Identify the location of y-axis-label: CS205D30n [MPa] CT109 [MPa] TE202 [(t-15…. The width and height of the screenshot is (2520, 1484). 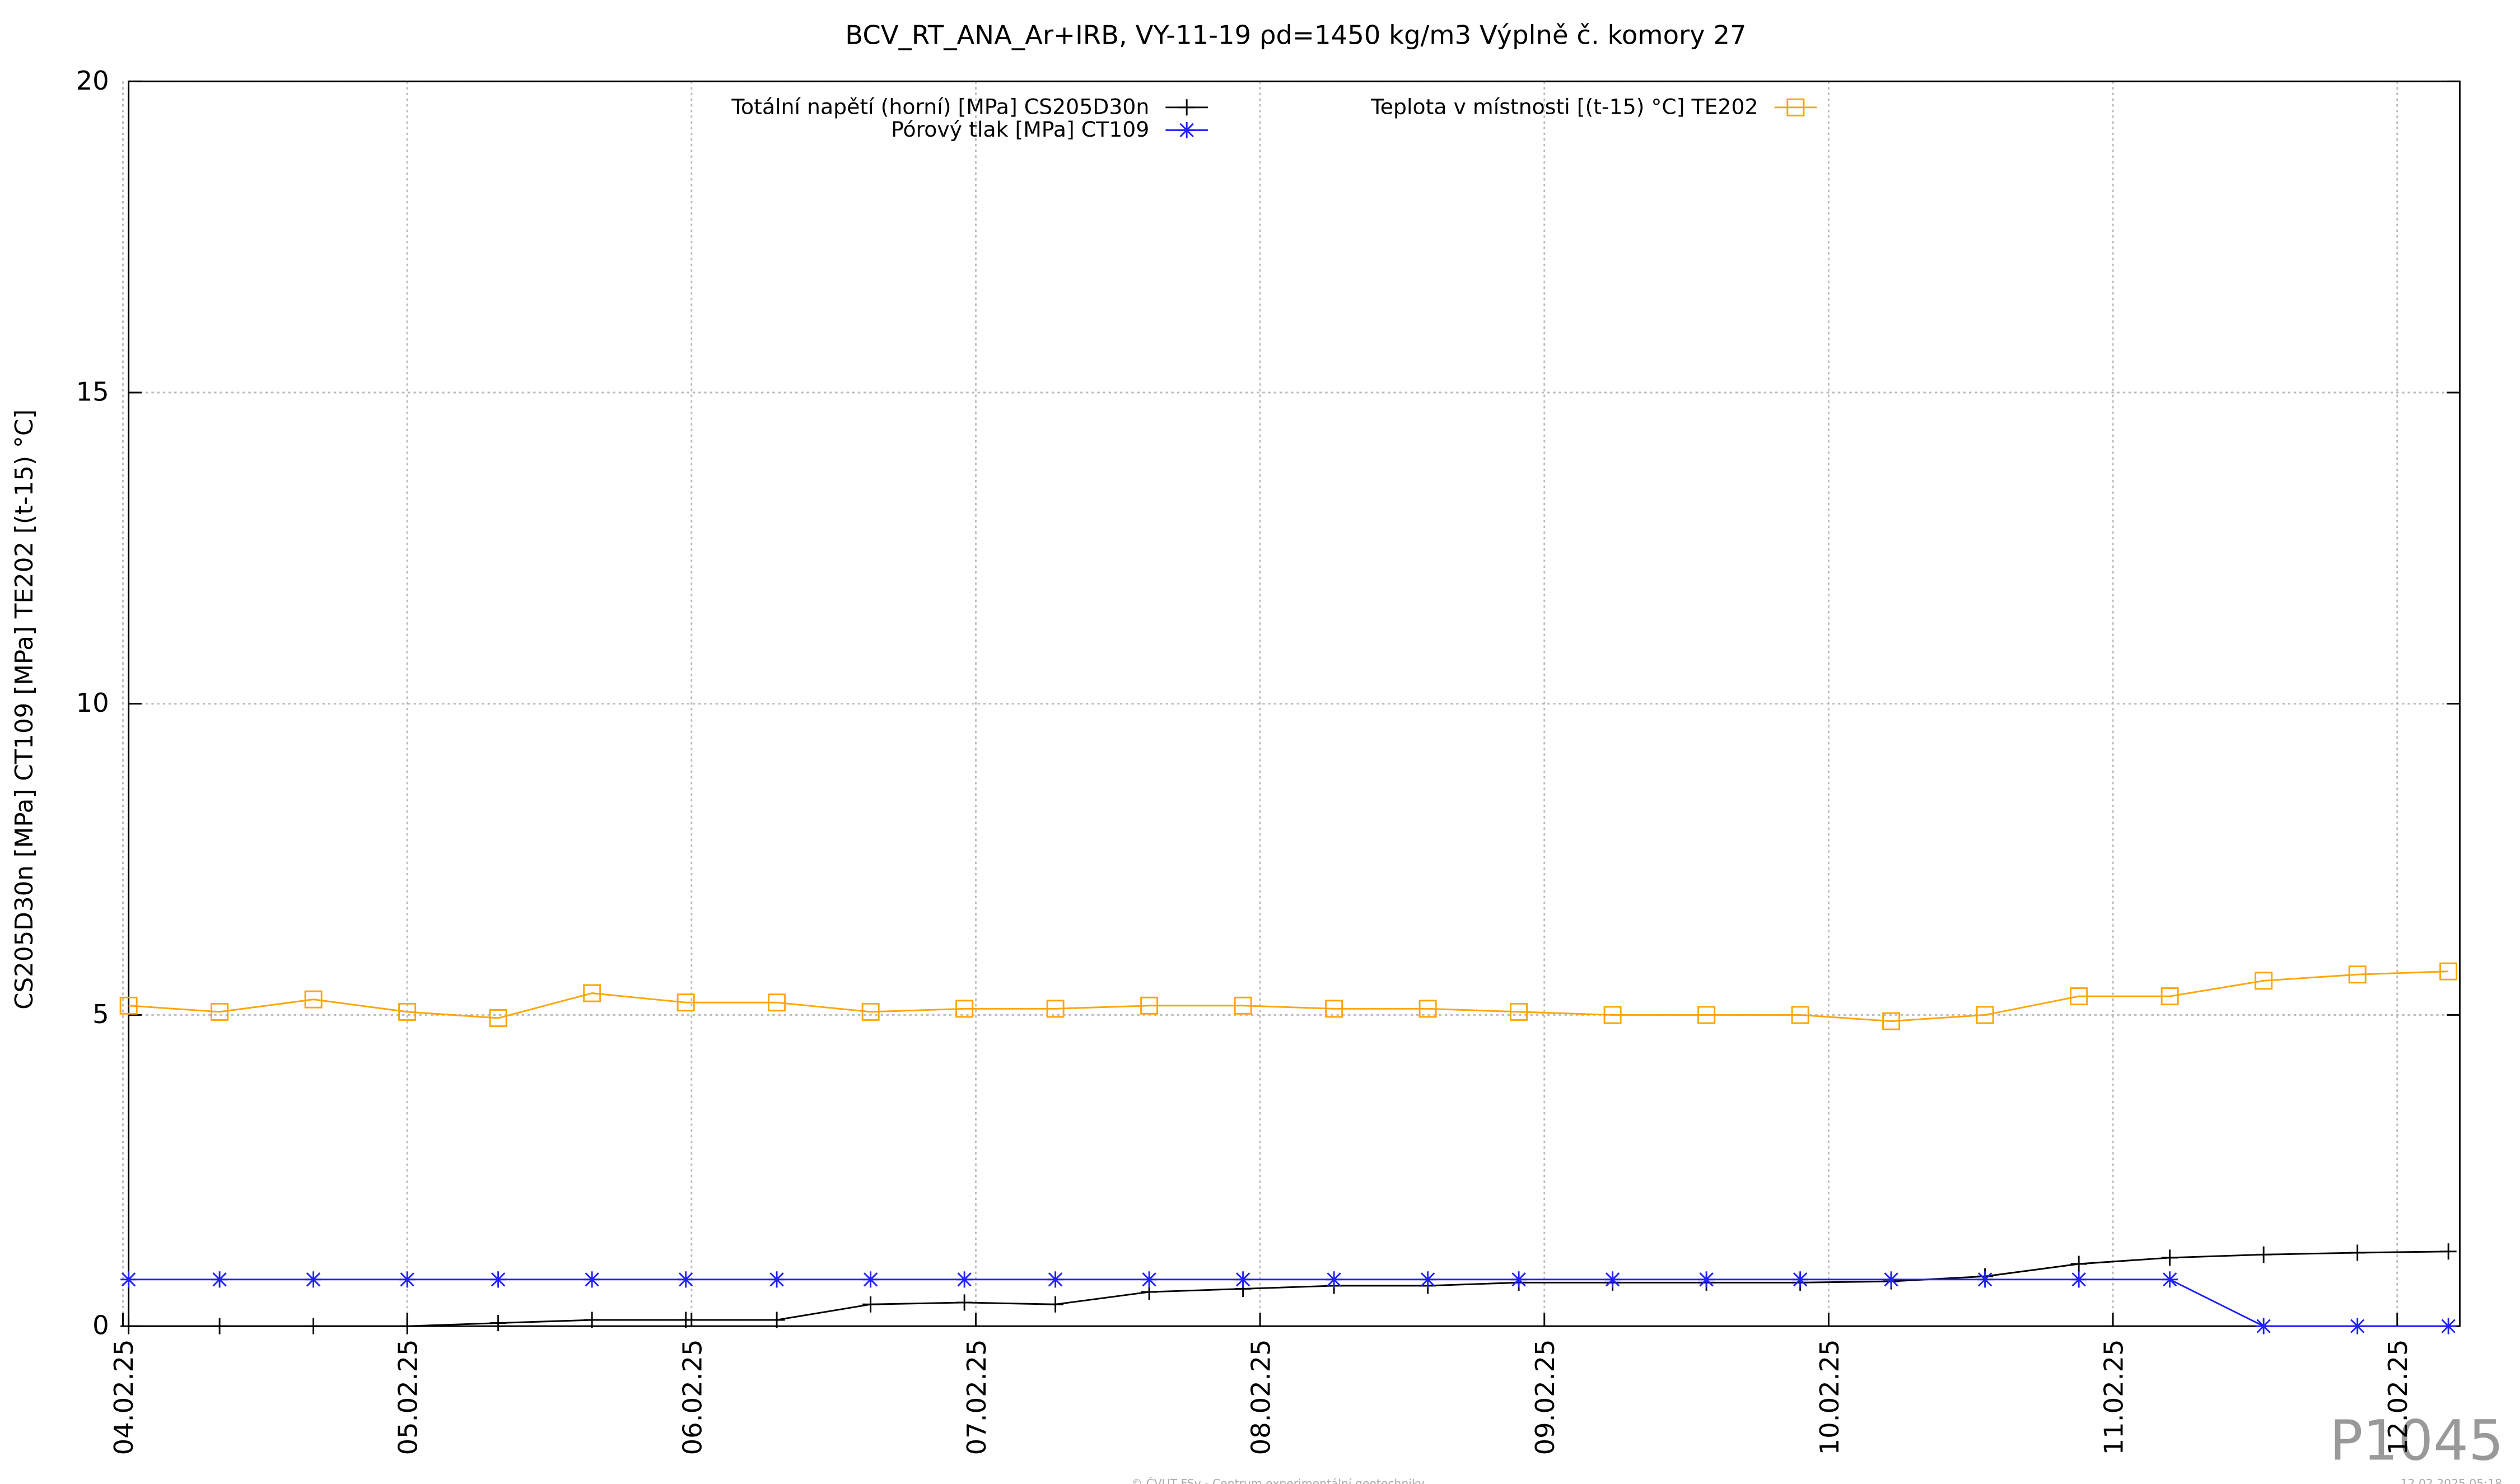
(25, 710).